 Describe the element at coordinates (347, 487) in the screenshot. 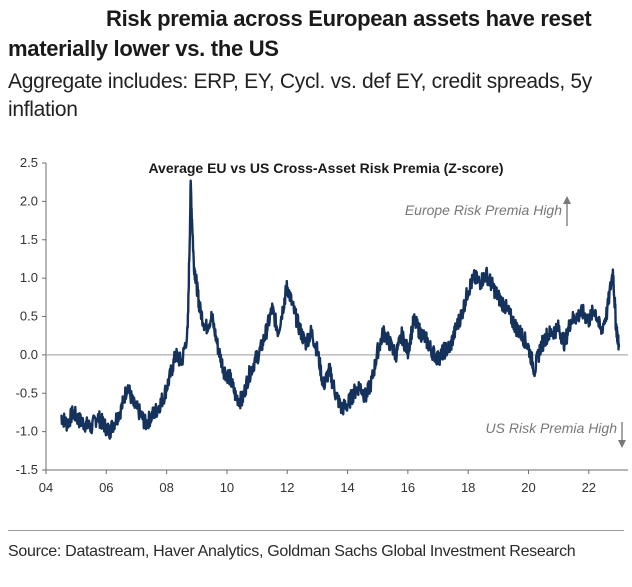

I see `x-tick-label: 14` at that location.